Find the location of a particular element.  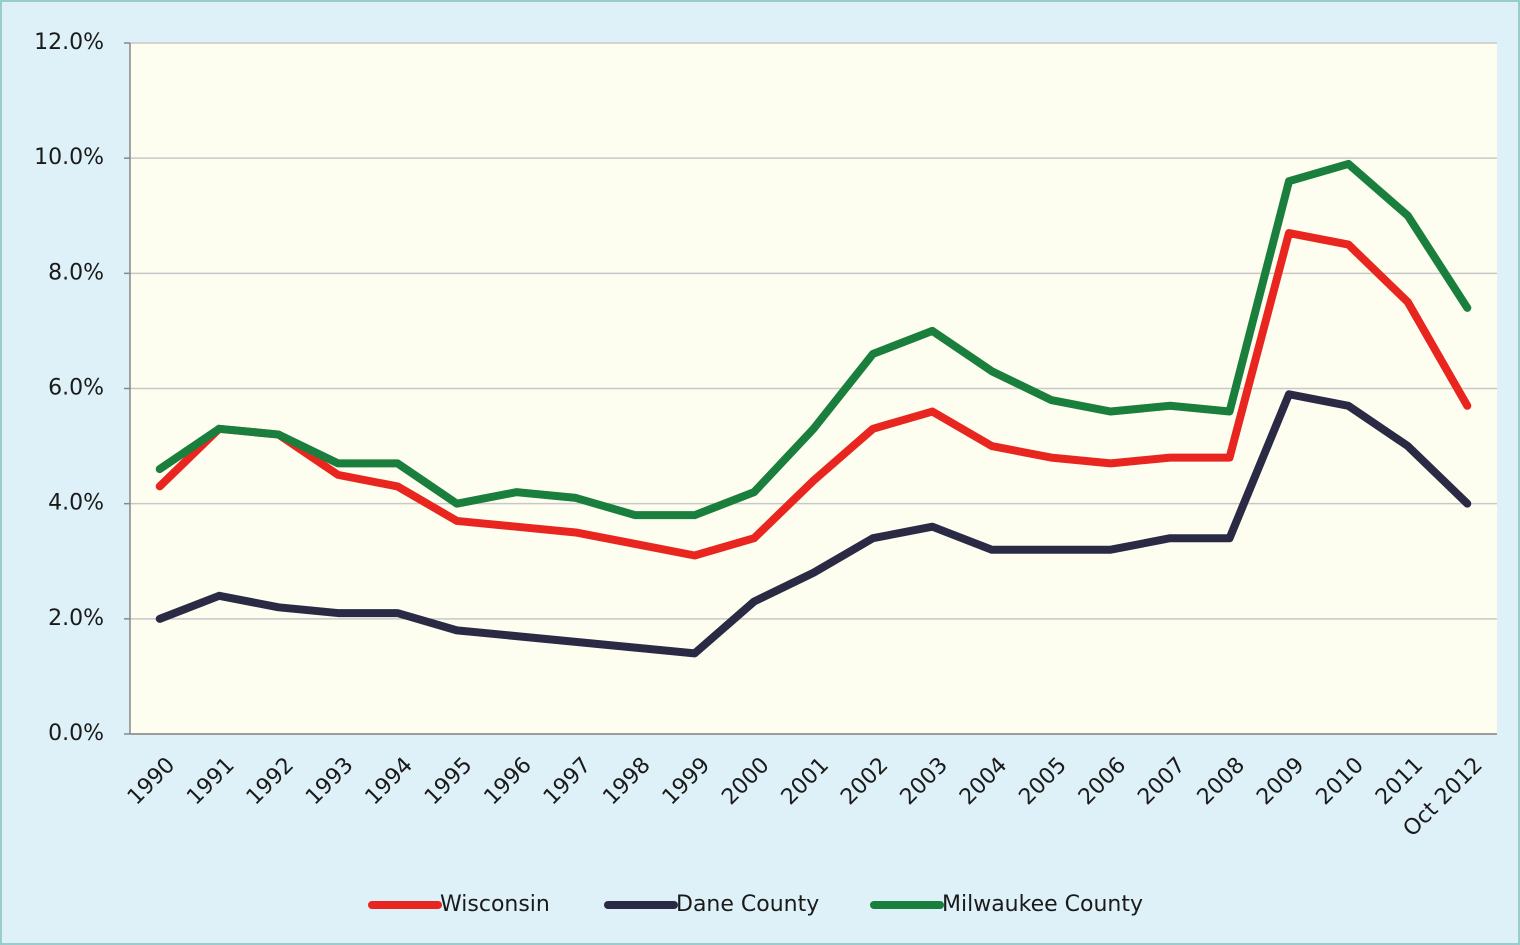

y-tick-label: 2.0% is located at coordinates (76, 618).